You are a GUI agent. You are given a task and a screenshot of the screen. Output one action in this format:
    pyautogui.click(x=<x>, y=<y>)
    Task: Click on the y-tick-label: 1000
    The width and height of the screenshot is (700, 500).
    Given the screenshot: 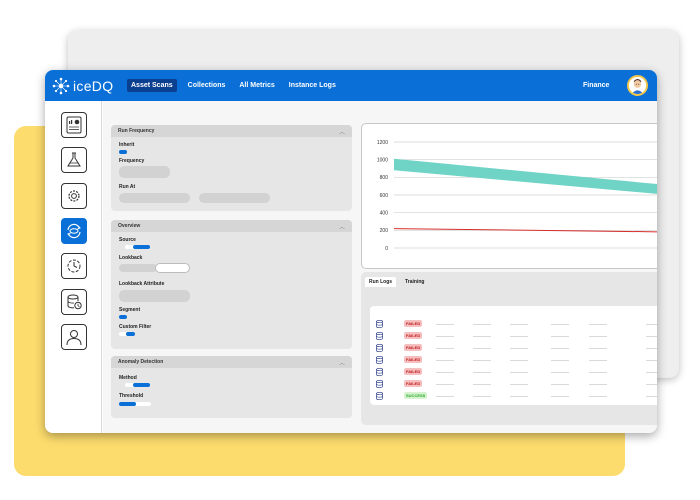 What is the action you would take?
    pyautogui.click(x=382, y=160)
    